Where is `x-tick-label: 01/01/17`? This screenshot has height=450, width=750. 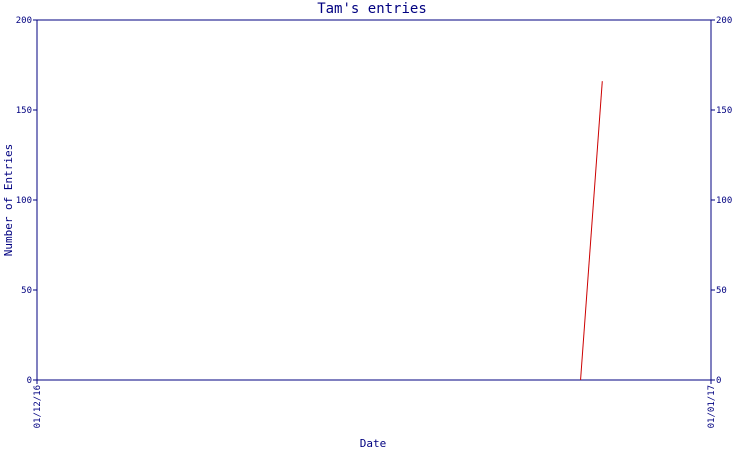
x-tick-label: 01/01/17 is located at coordinates (712, 406).